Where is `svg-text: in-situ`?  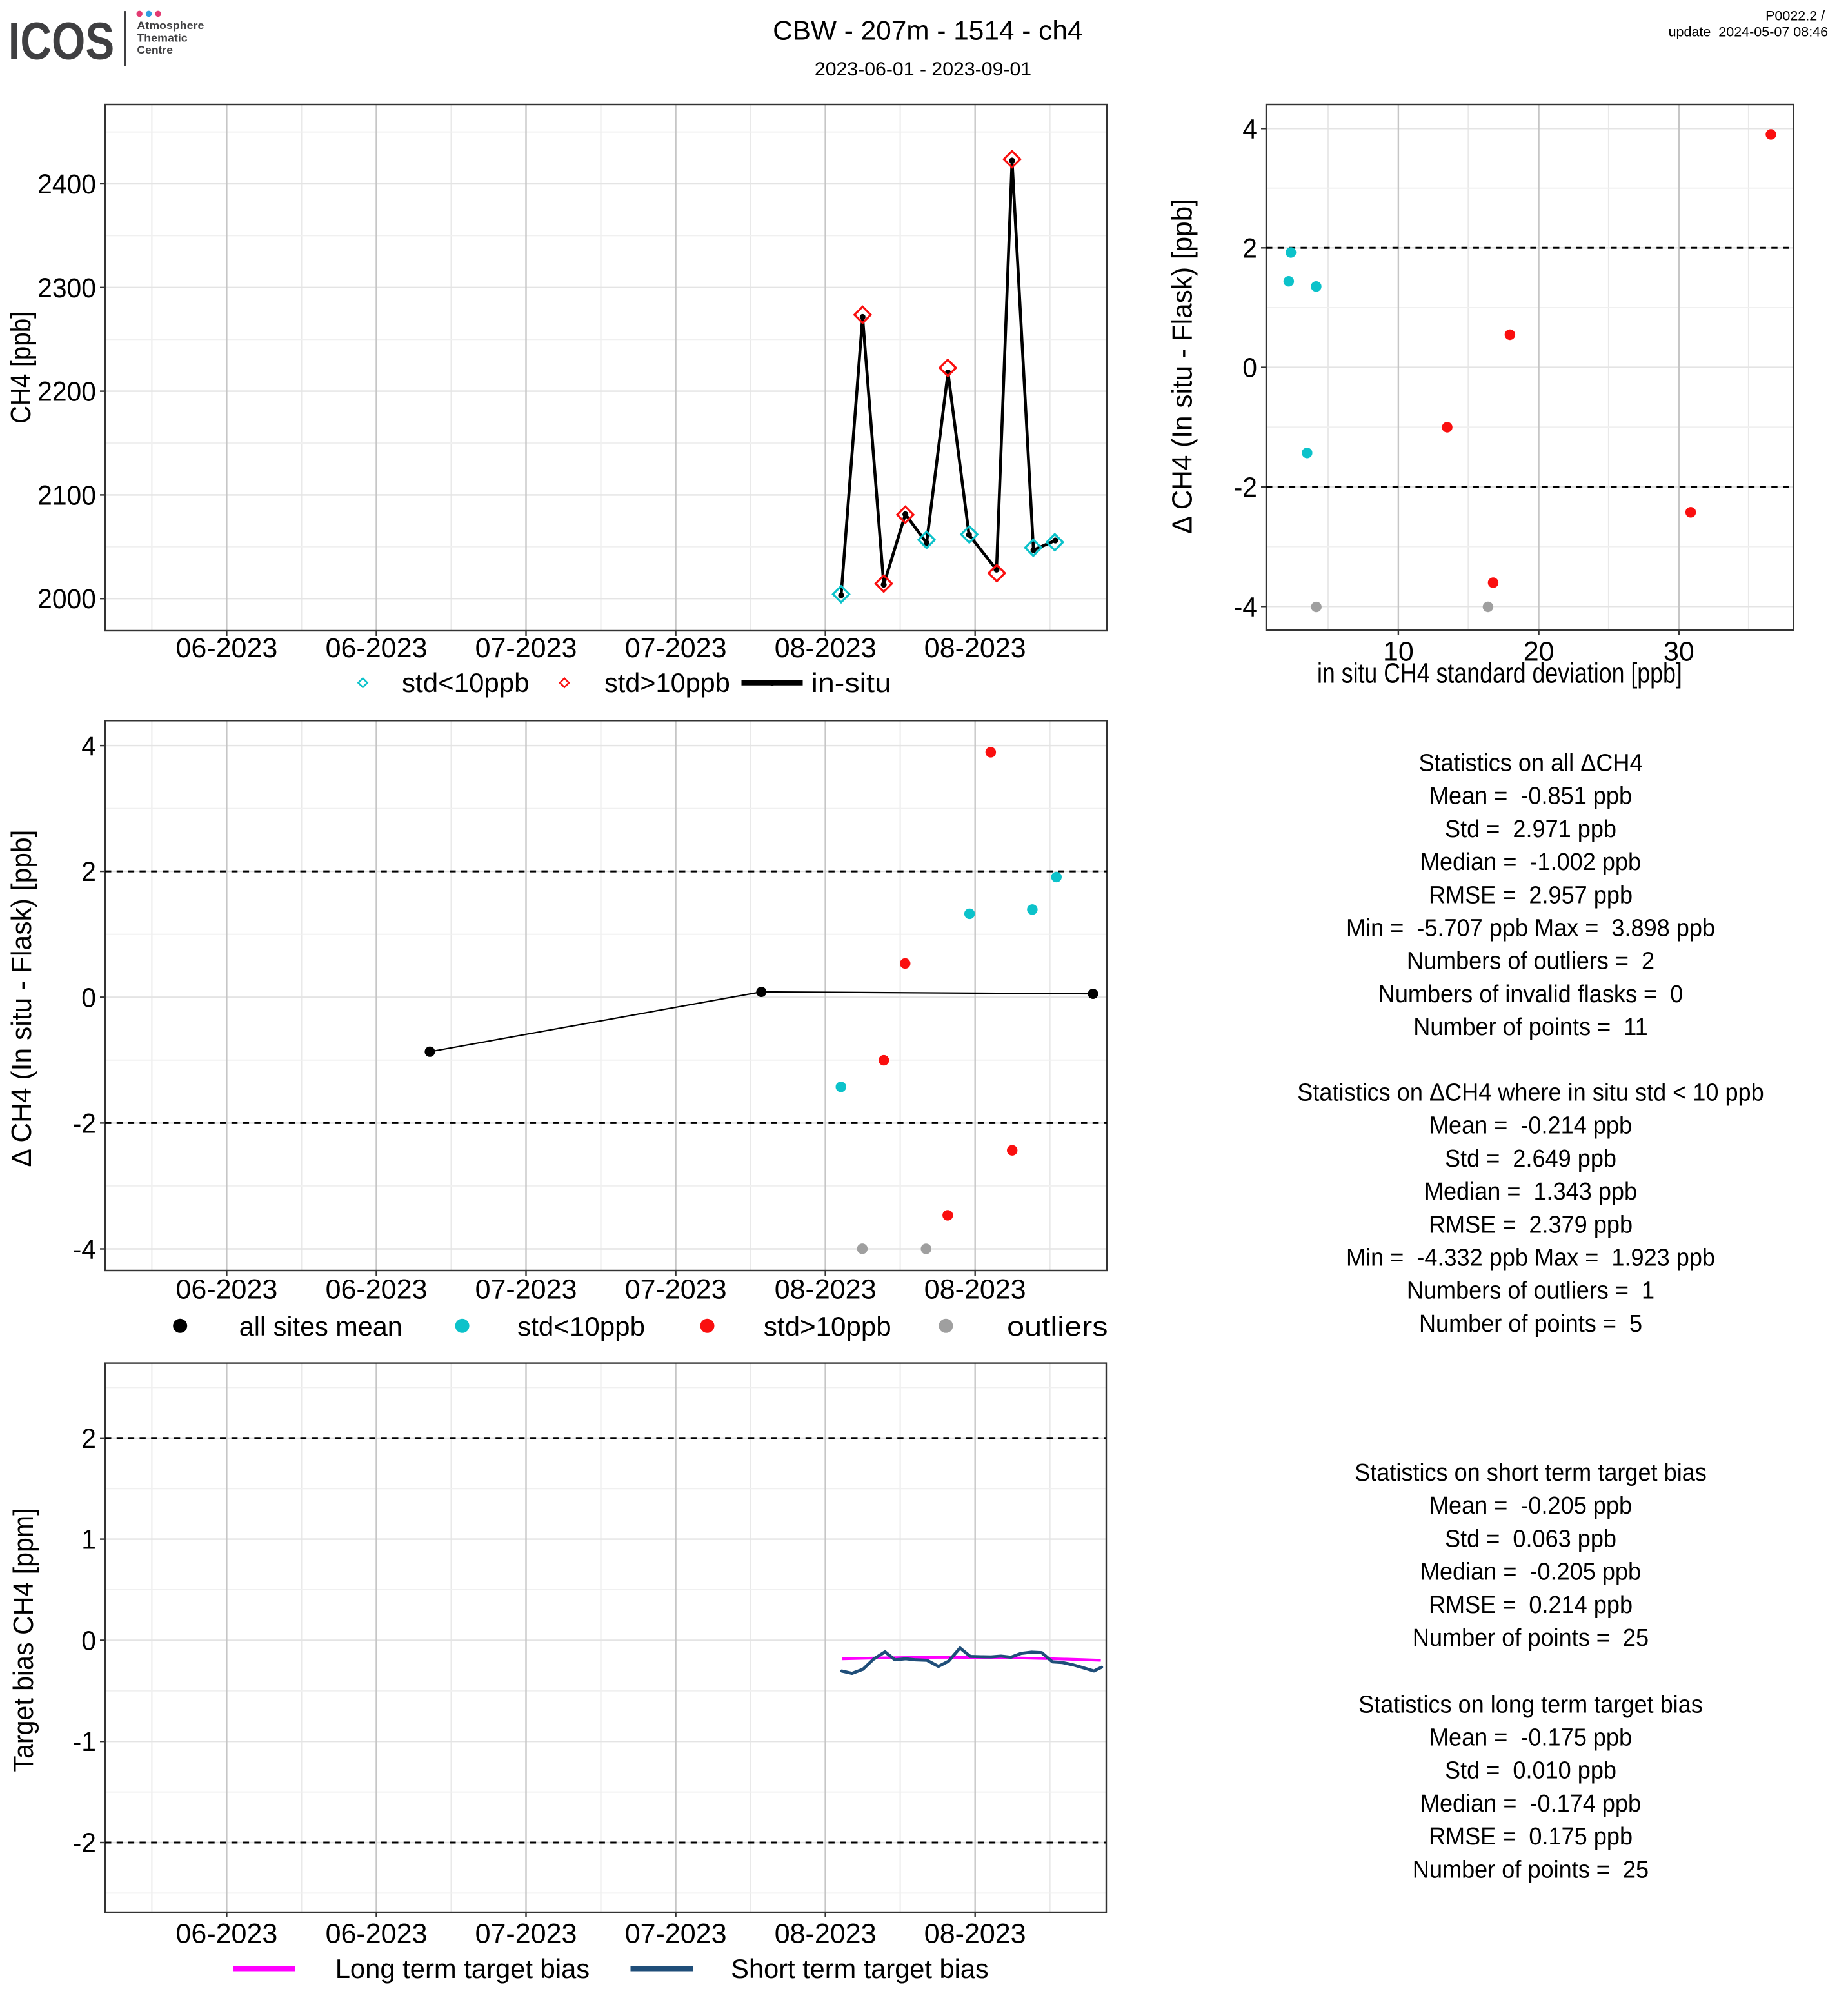
svg-text: in-situ is located at coordinates (851, 682).